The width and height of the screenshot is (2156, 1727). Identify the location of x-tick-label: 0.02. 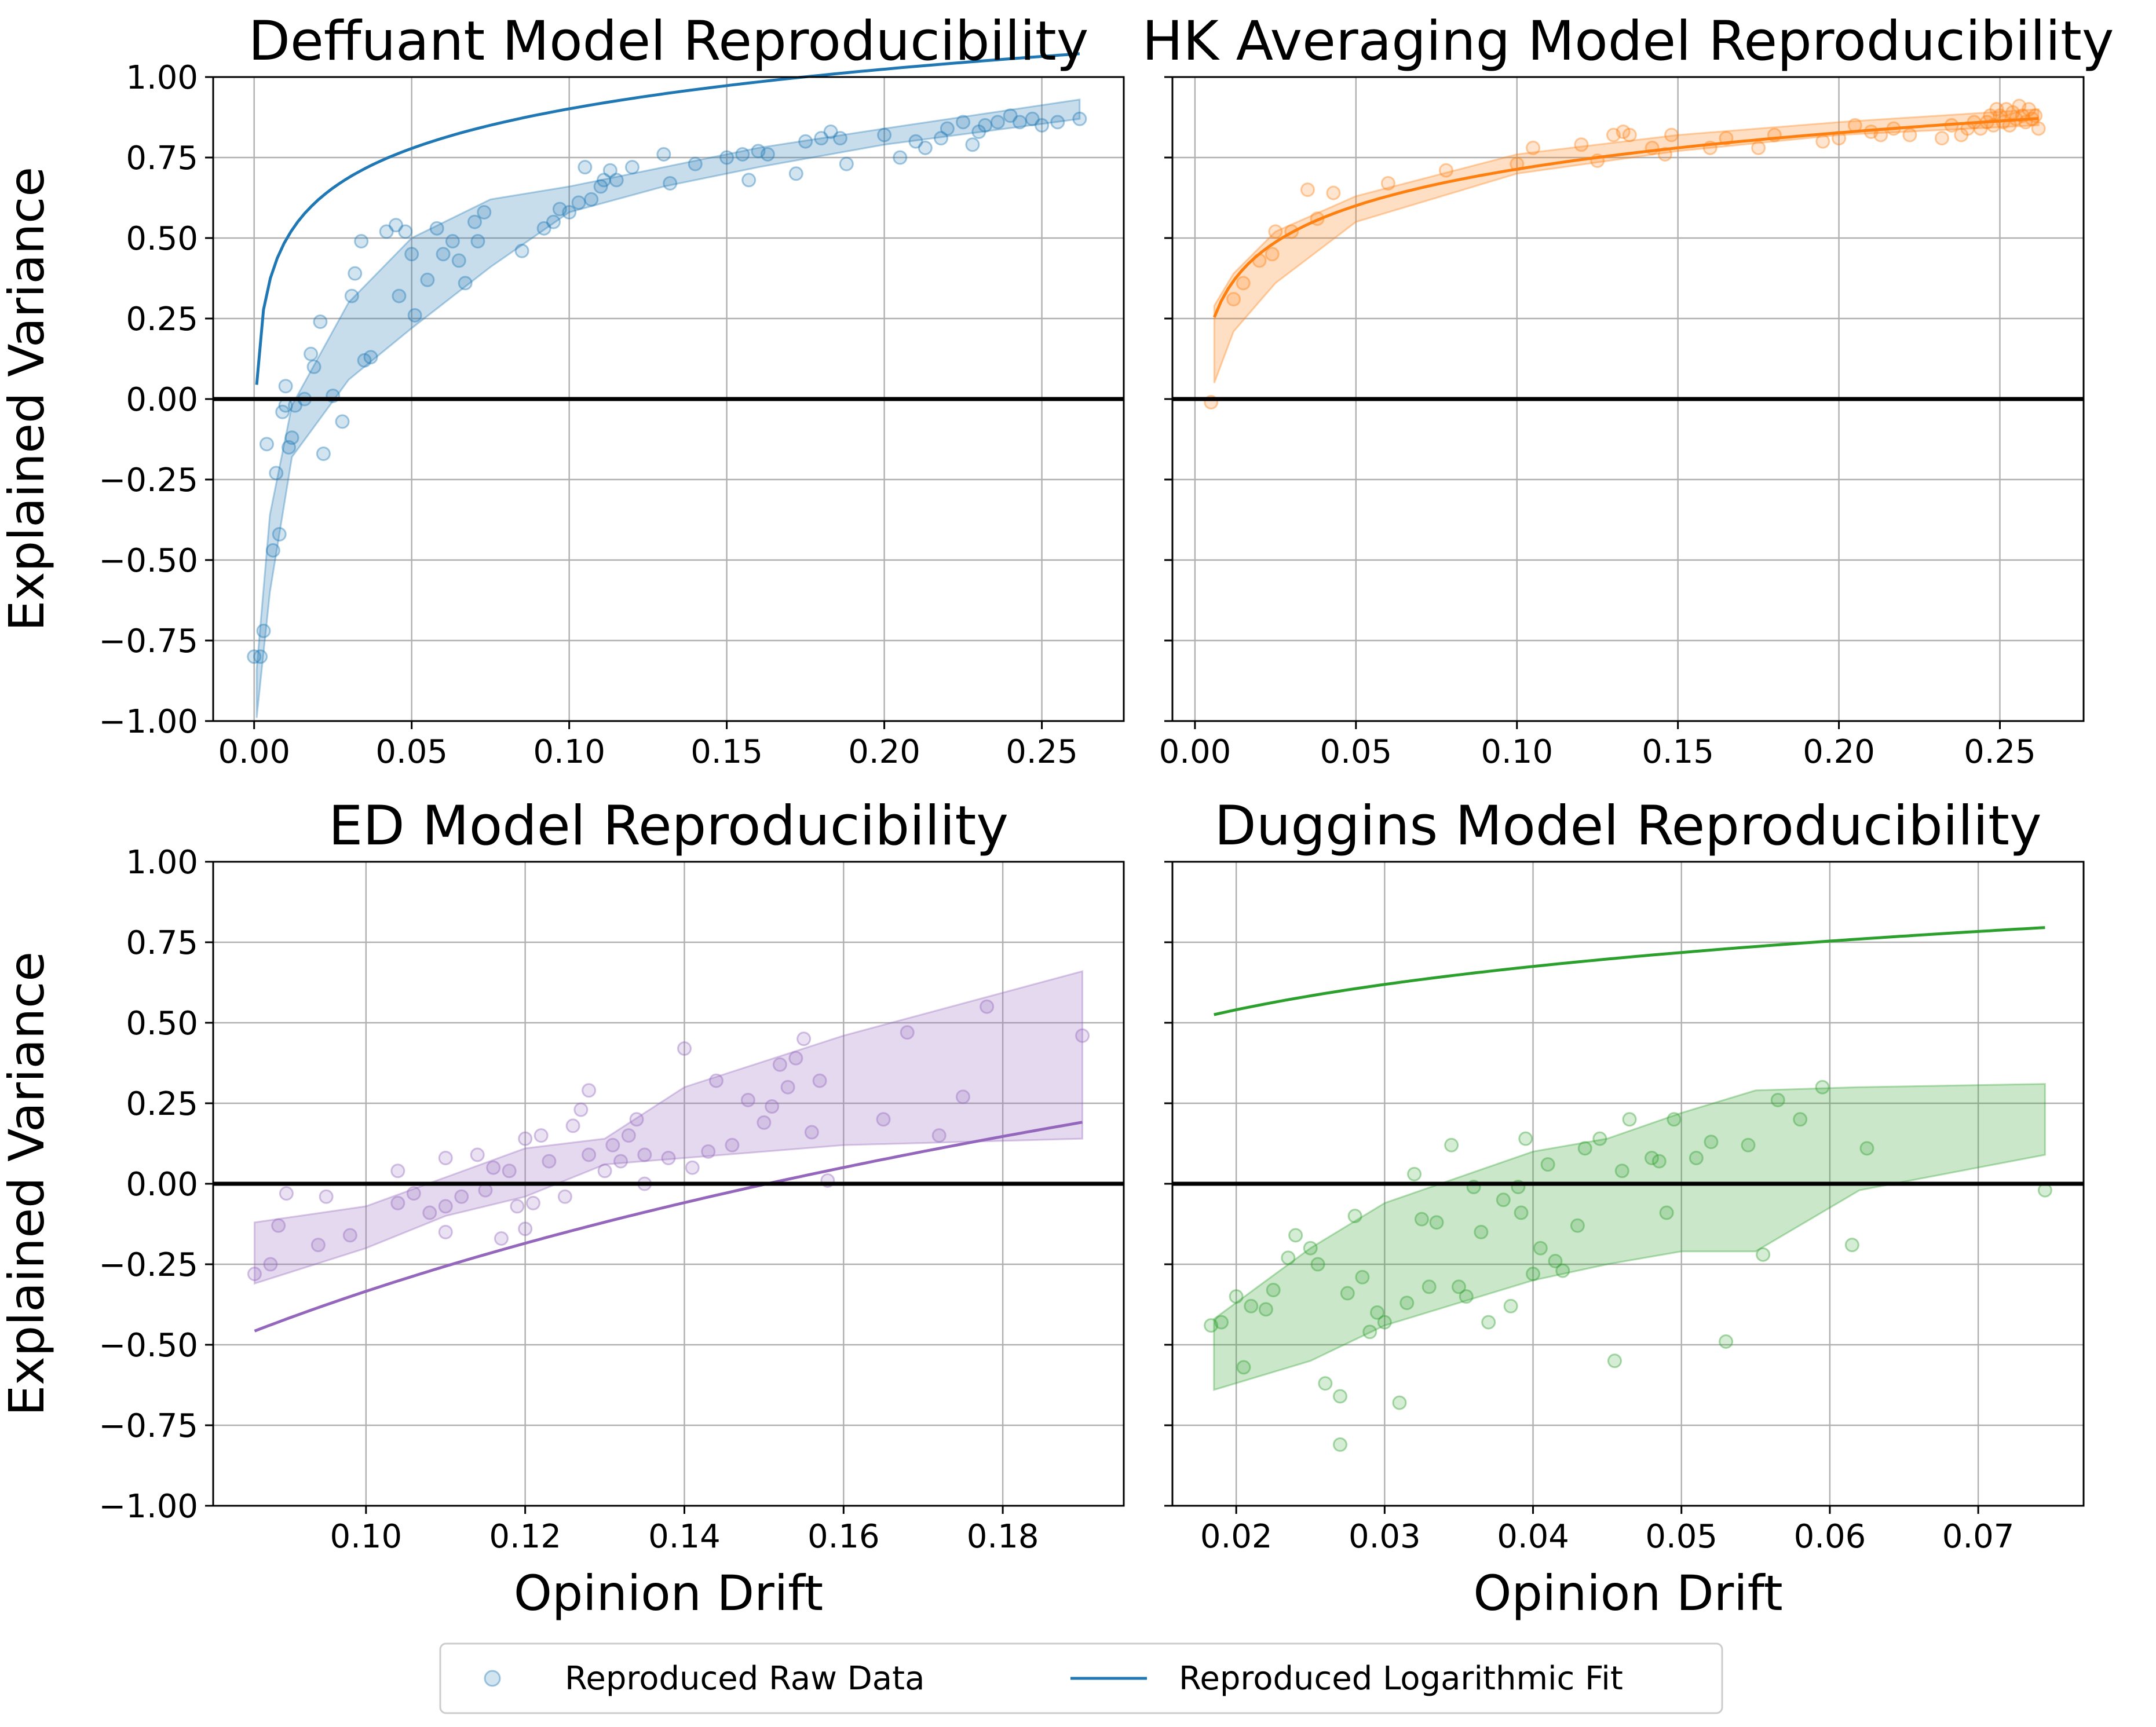
(1237, 1537).